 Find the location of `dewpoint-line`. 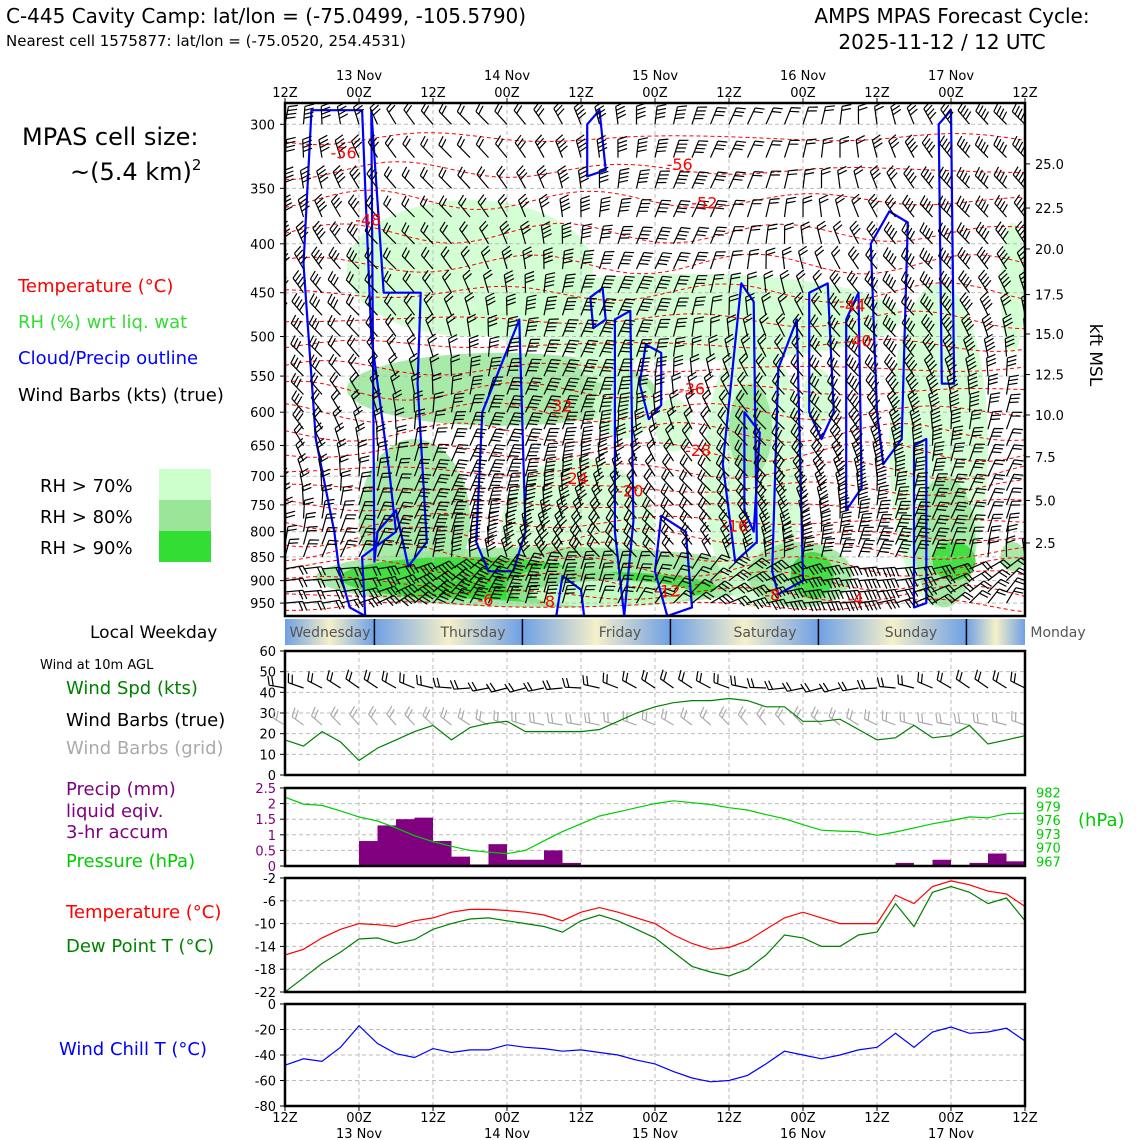

dewpoint-line is located at coordinates (655, 939).